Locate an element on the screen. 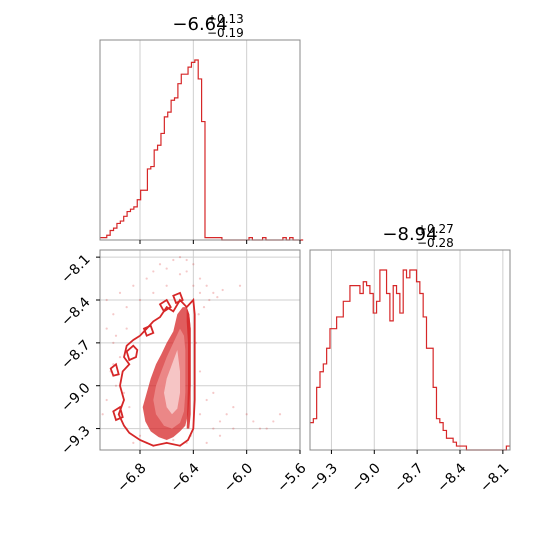 The width and height of the screenshot is (550, 550). x-tick-label: −9.3 is located at coordinates (323, 477).